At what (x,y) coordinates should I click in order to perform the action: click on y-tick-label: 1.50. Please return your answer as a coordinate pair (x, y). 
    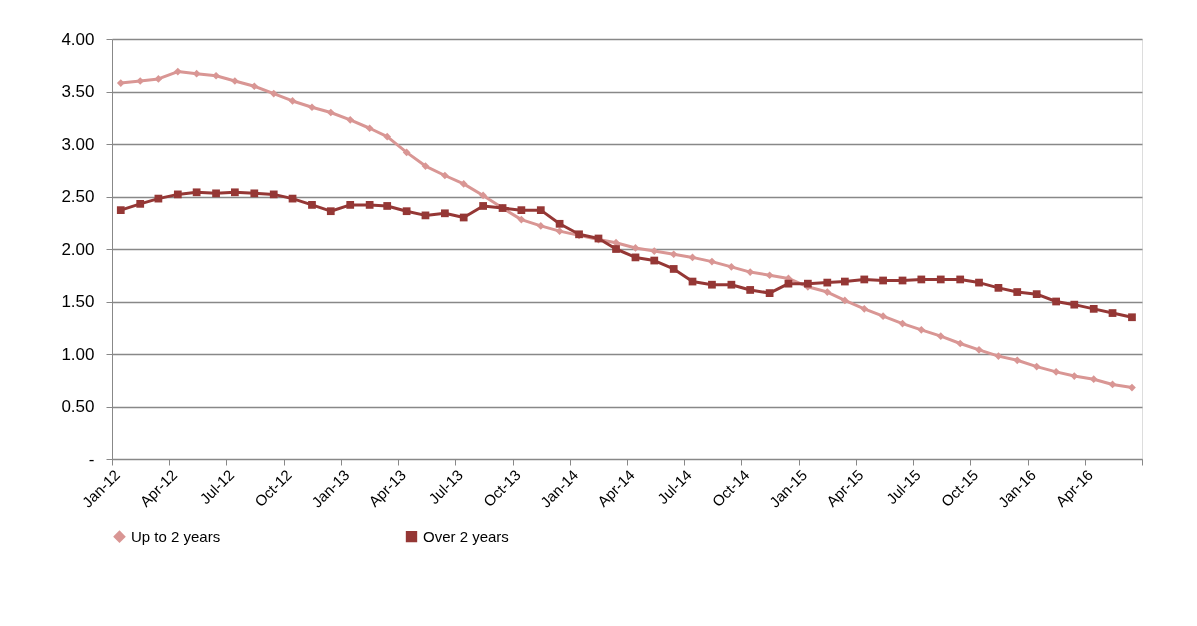
    Looking at the image, I should click on (78, 301).